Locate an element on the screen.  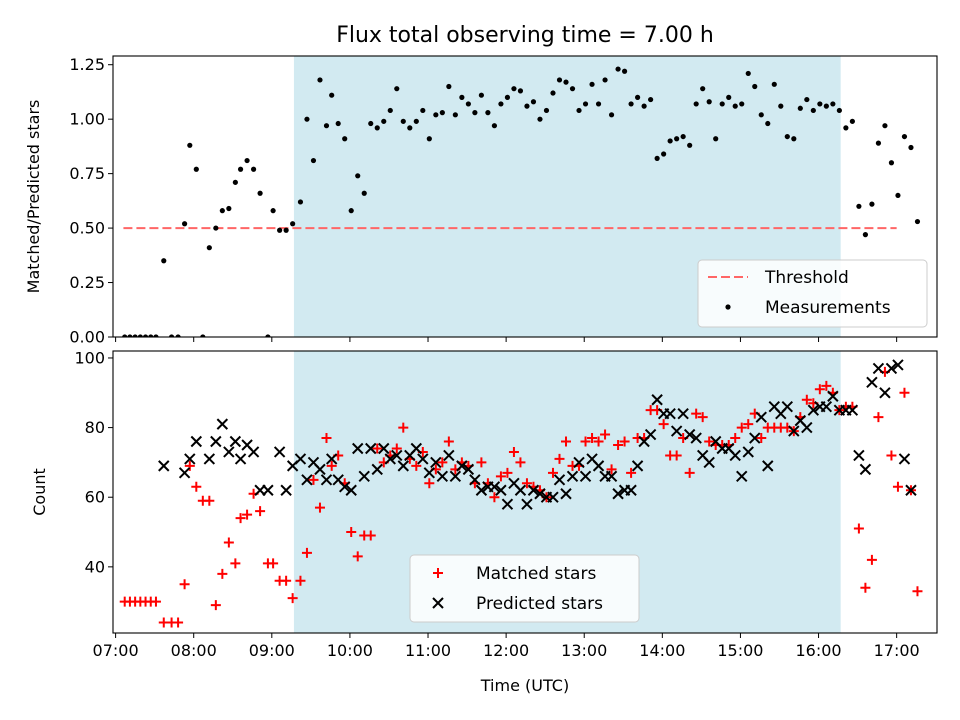
x-tick-label: 09:00 is located at coordinates (272, 650).